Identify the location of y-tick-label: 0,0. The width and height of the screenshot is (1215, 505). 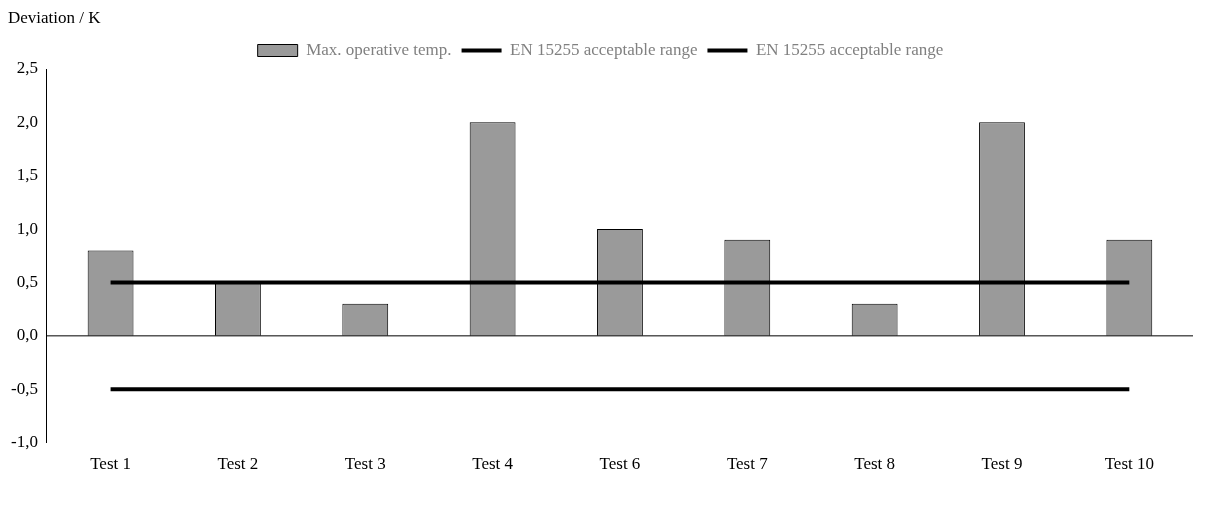
(27, 335).